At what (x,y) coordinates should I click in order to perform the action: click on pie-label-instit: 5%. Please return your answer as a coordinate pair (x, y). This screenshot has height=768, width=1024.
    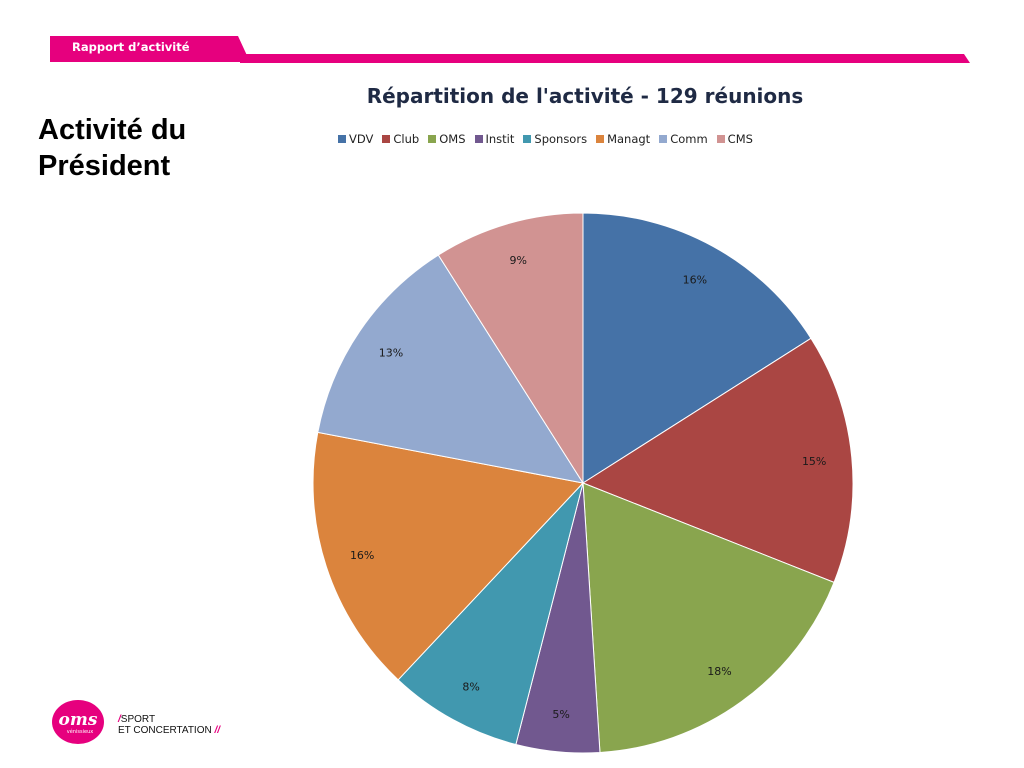
    Looking at the image, I should click on (560, 714).